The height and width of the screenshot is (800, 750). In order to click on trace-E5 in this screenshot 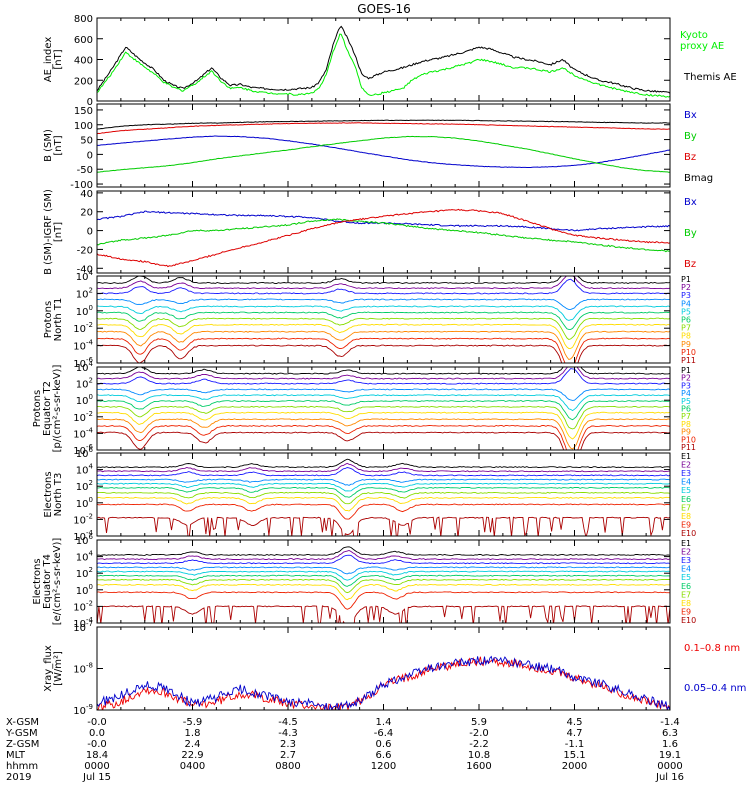, I will do `click(383, 575)`.